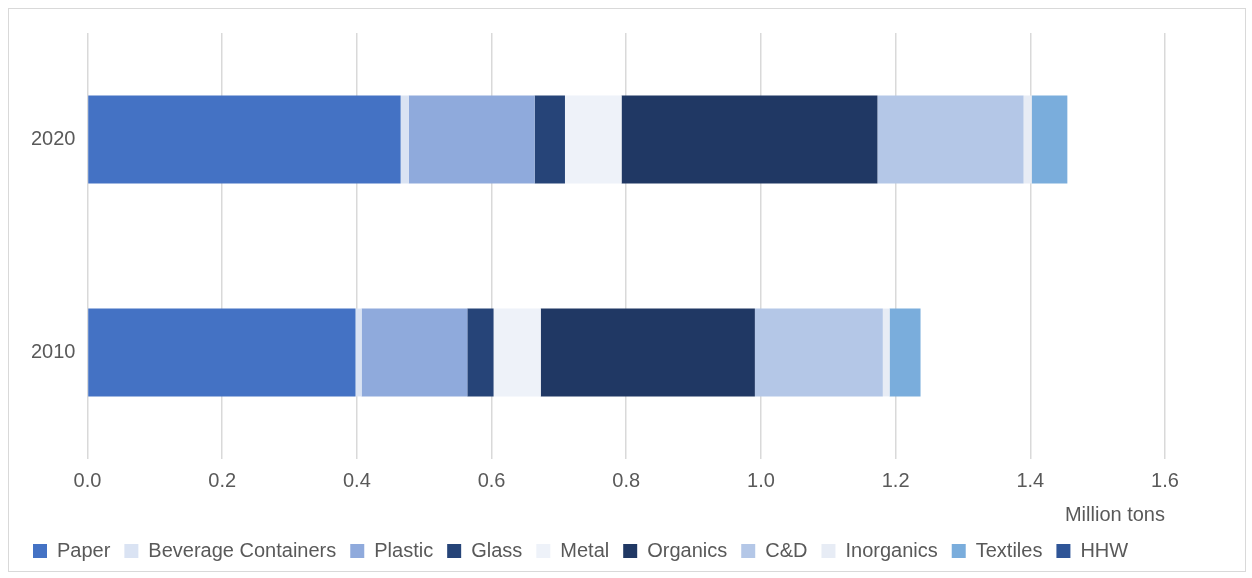 The image size is (1252, 578). I want to click on legend-label: Textiles, so click(1009, 549).